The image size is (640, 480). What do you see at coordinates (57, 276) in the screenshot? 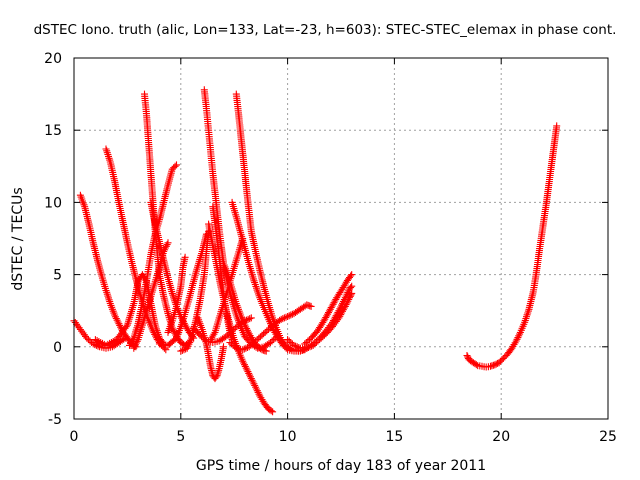
I see `y-tick-label: 5` at bounding box center [57, 276].